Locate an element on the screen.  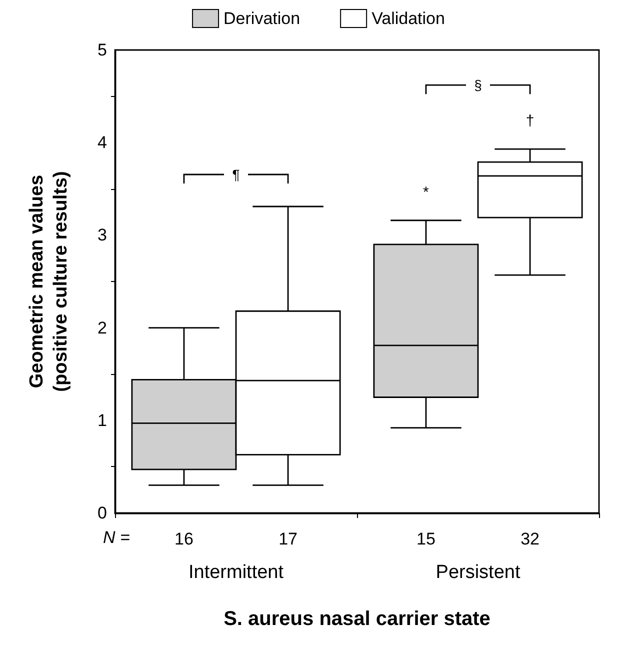
legend-label: Derivation is located at coordinates (262, 18).